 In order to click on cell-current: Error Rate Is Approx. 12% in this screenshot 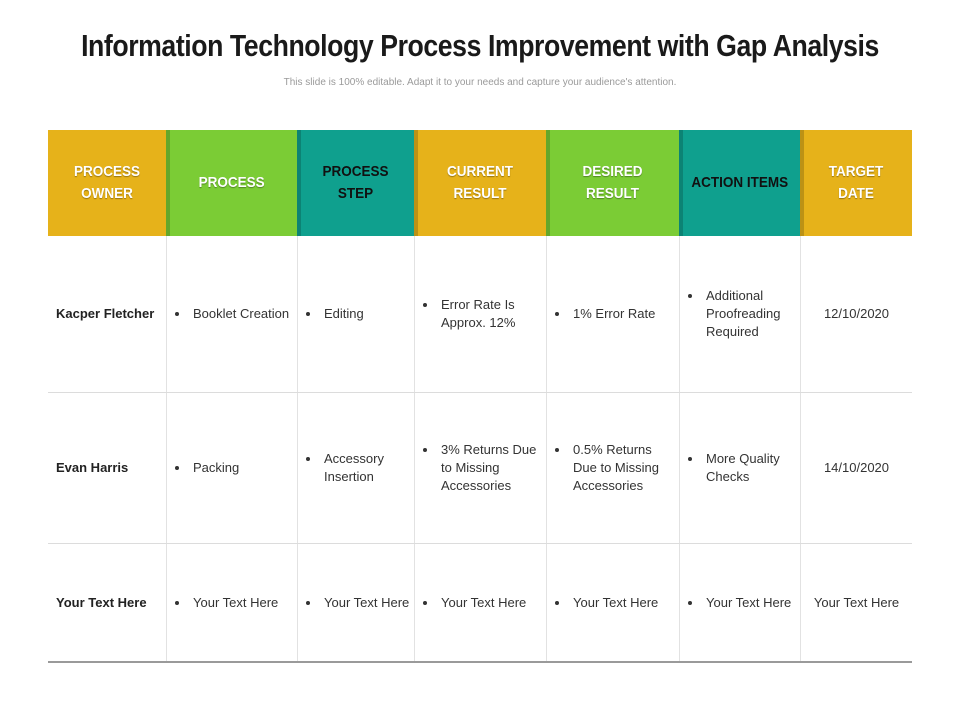, I will do `click(480, 314)`.